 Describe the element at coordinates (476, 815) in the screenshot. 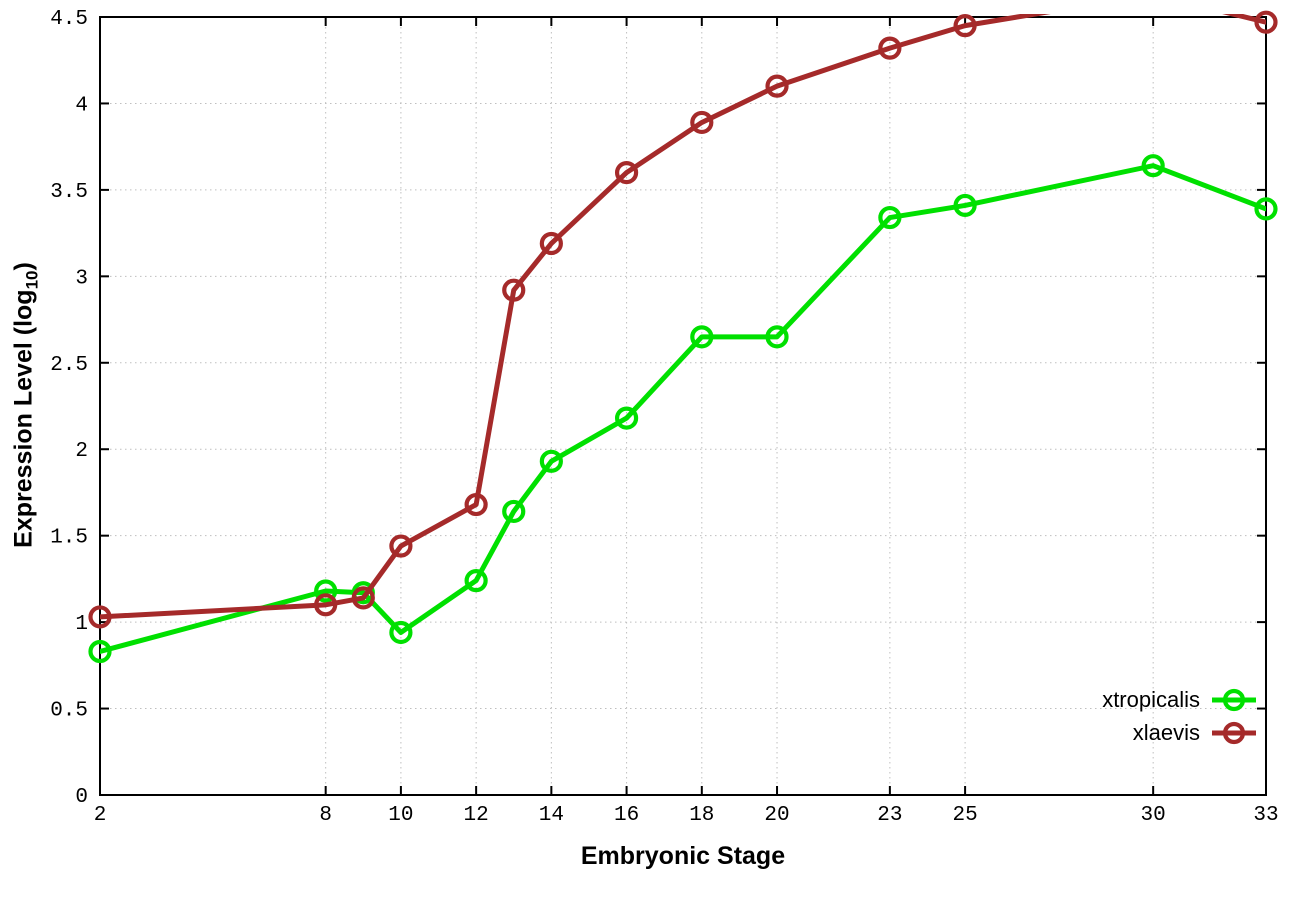

I see `x-tick-label: 12` at that location.